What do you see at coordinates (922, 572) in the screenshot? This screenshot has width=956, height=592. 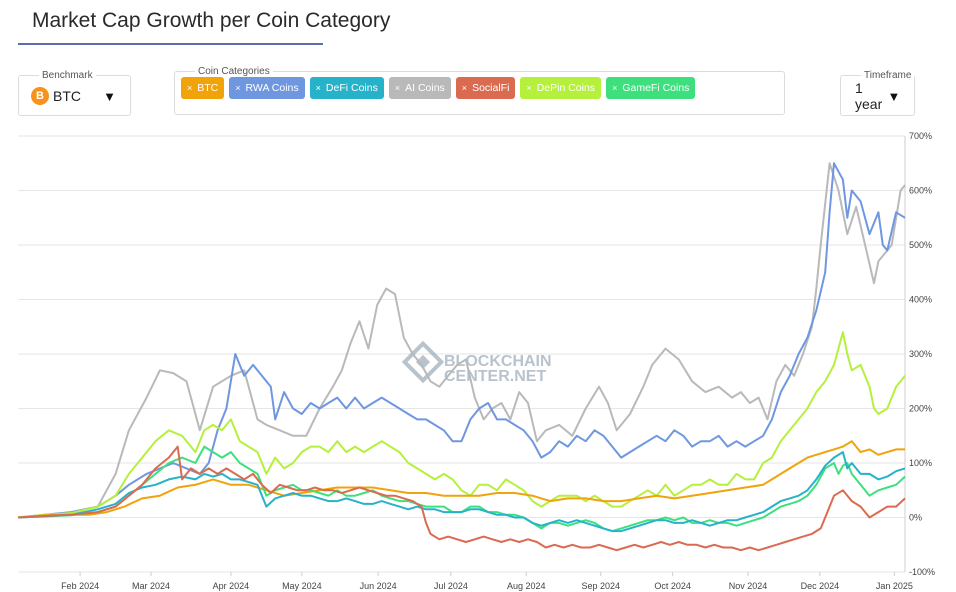 I see `y-tick-label: -100%` at bounding box center [922, 572].